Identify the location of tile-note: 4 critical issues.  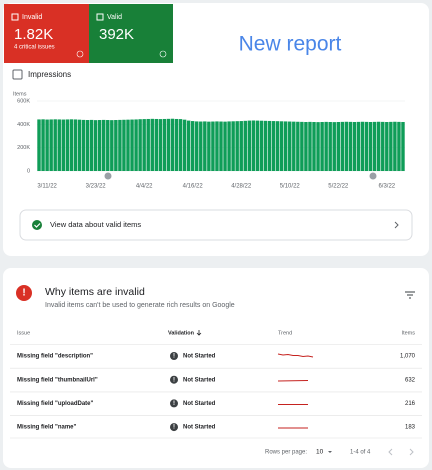
(34, 48).